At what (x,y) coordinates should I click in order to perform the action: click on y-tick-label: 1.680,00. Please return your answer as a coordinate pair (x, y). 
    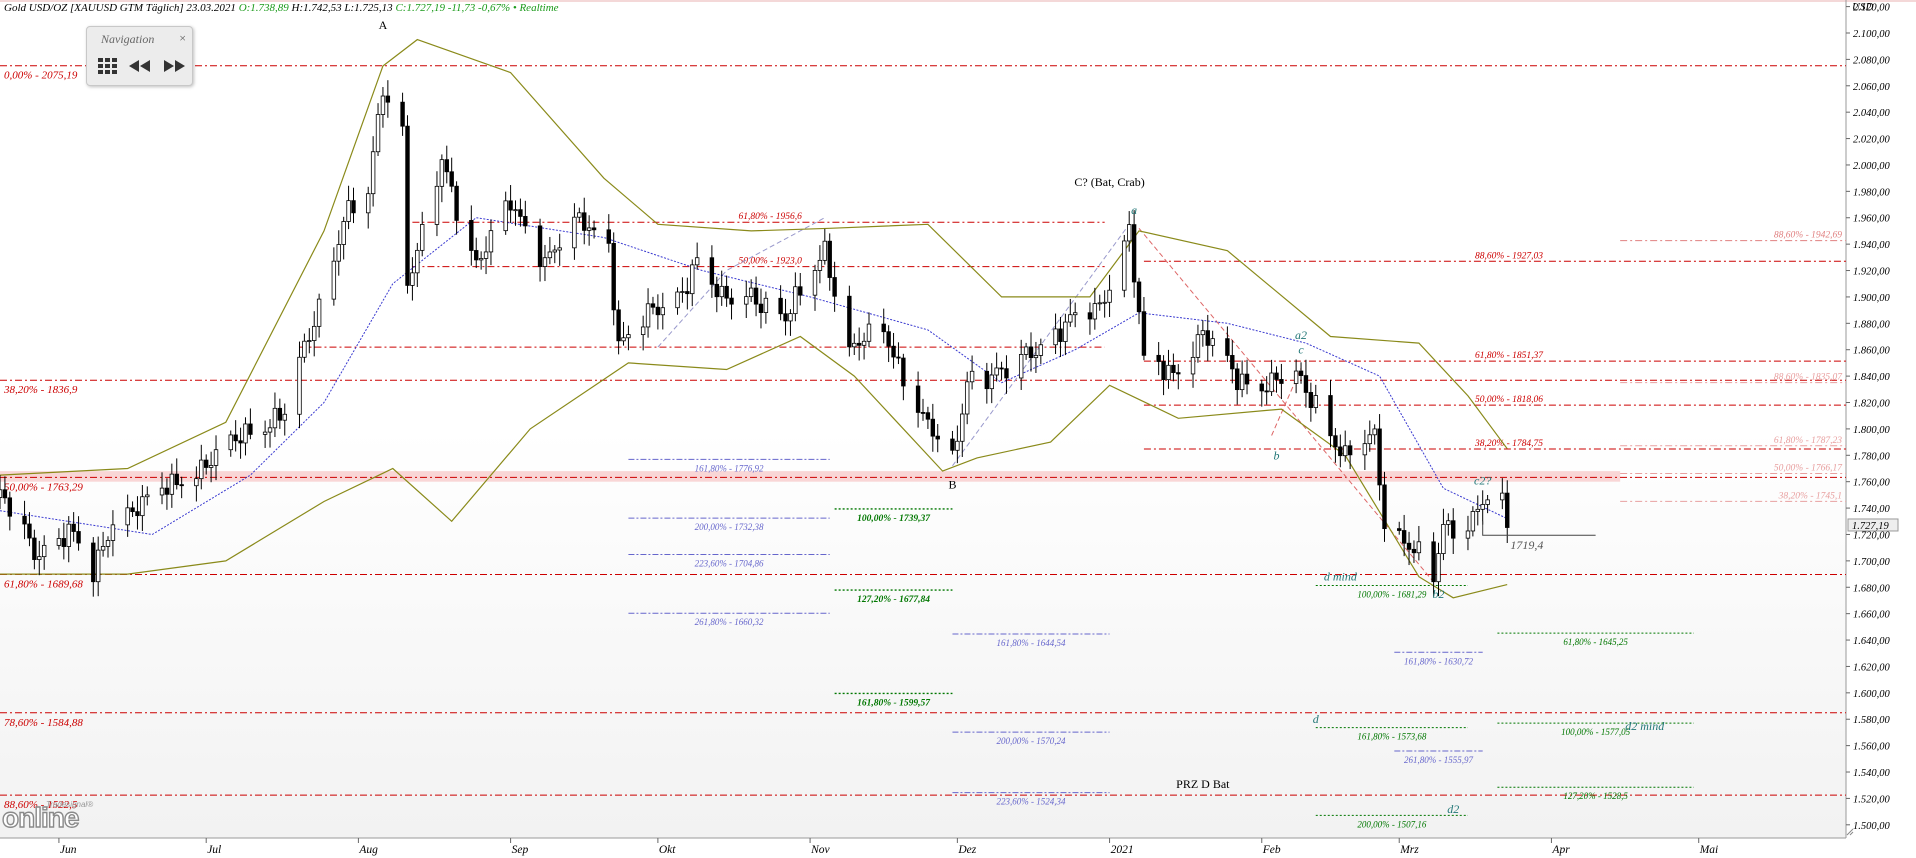
    Looking at the image, I should click on (1872, 588).